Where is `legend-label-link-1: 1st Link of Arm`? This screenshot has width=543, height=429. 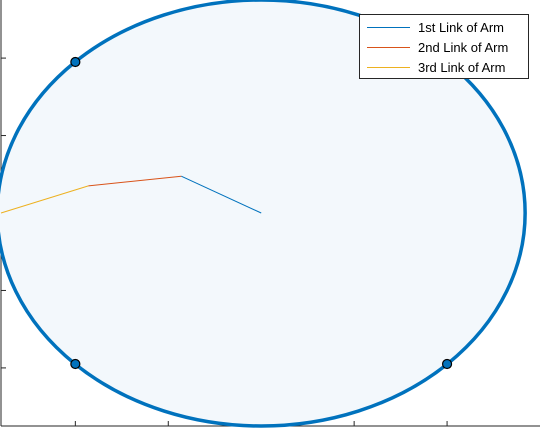
legend-label-link-1: 1st Link of Arm is located at coordinates (461, 27).